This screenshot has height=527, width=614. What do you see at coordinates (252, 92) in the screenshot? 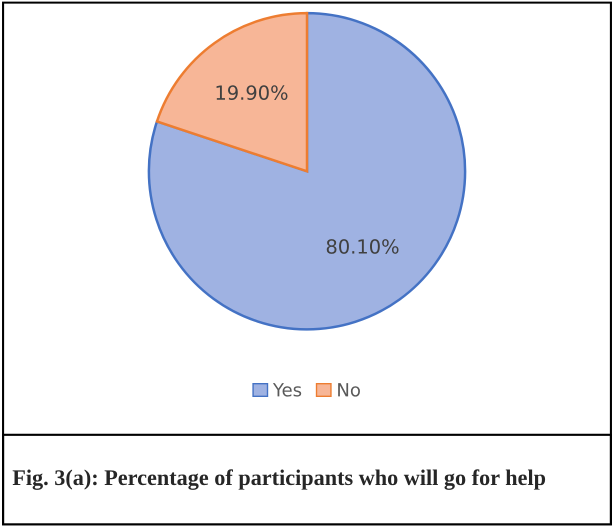
I see `data-label: 19.90%` at bounding box center [252, 92].